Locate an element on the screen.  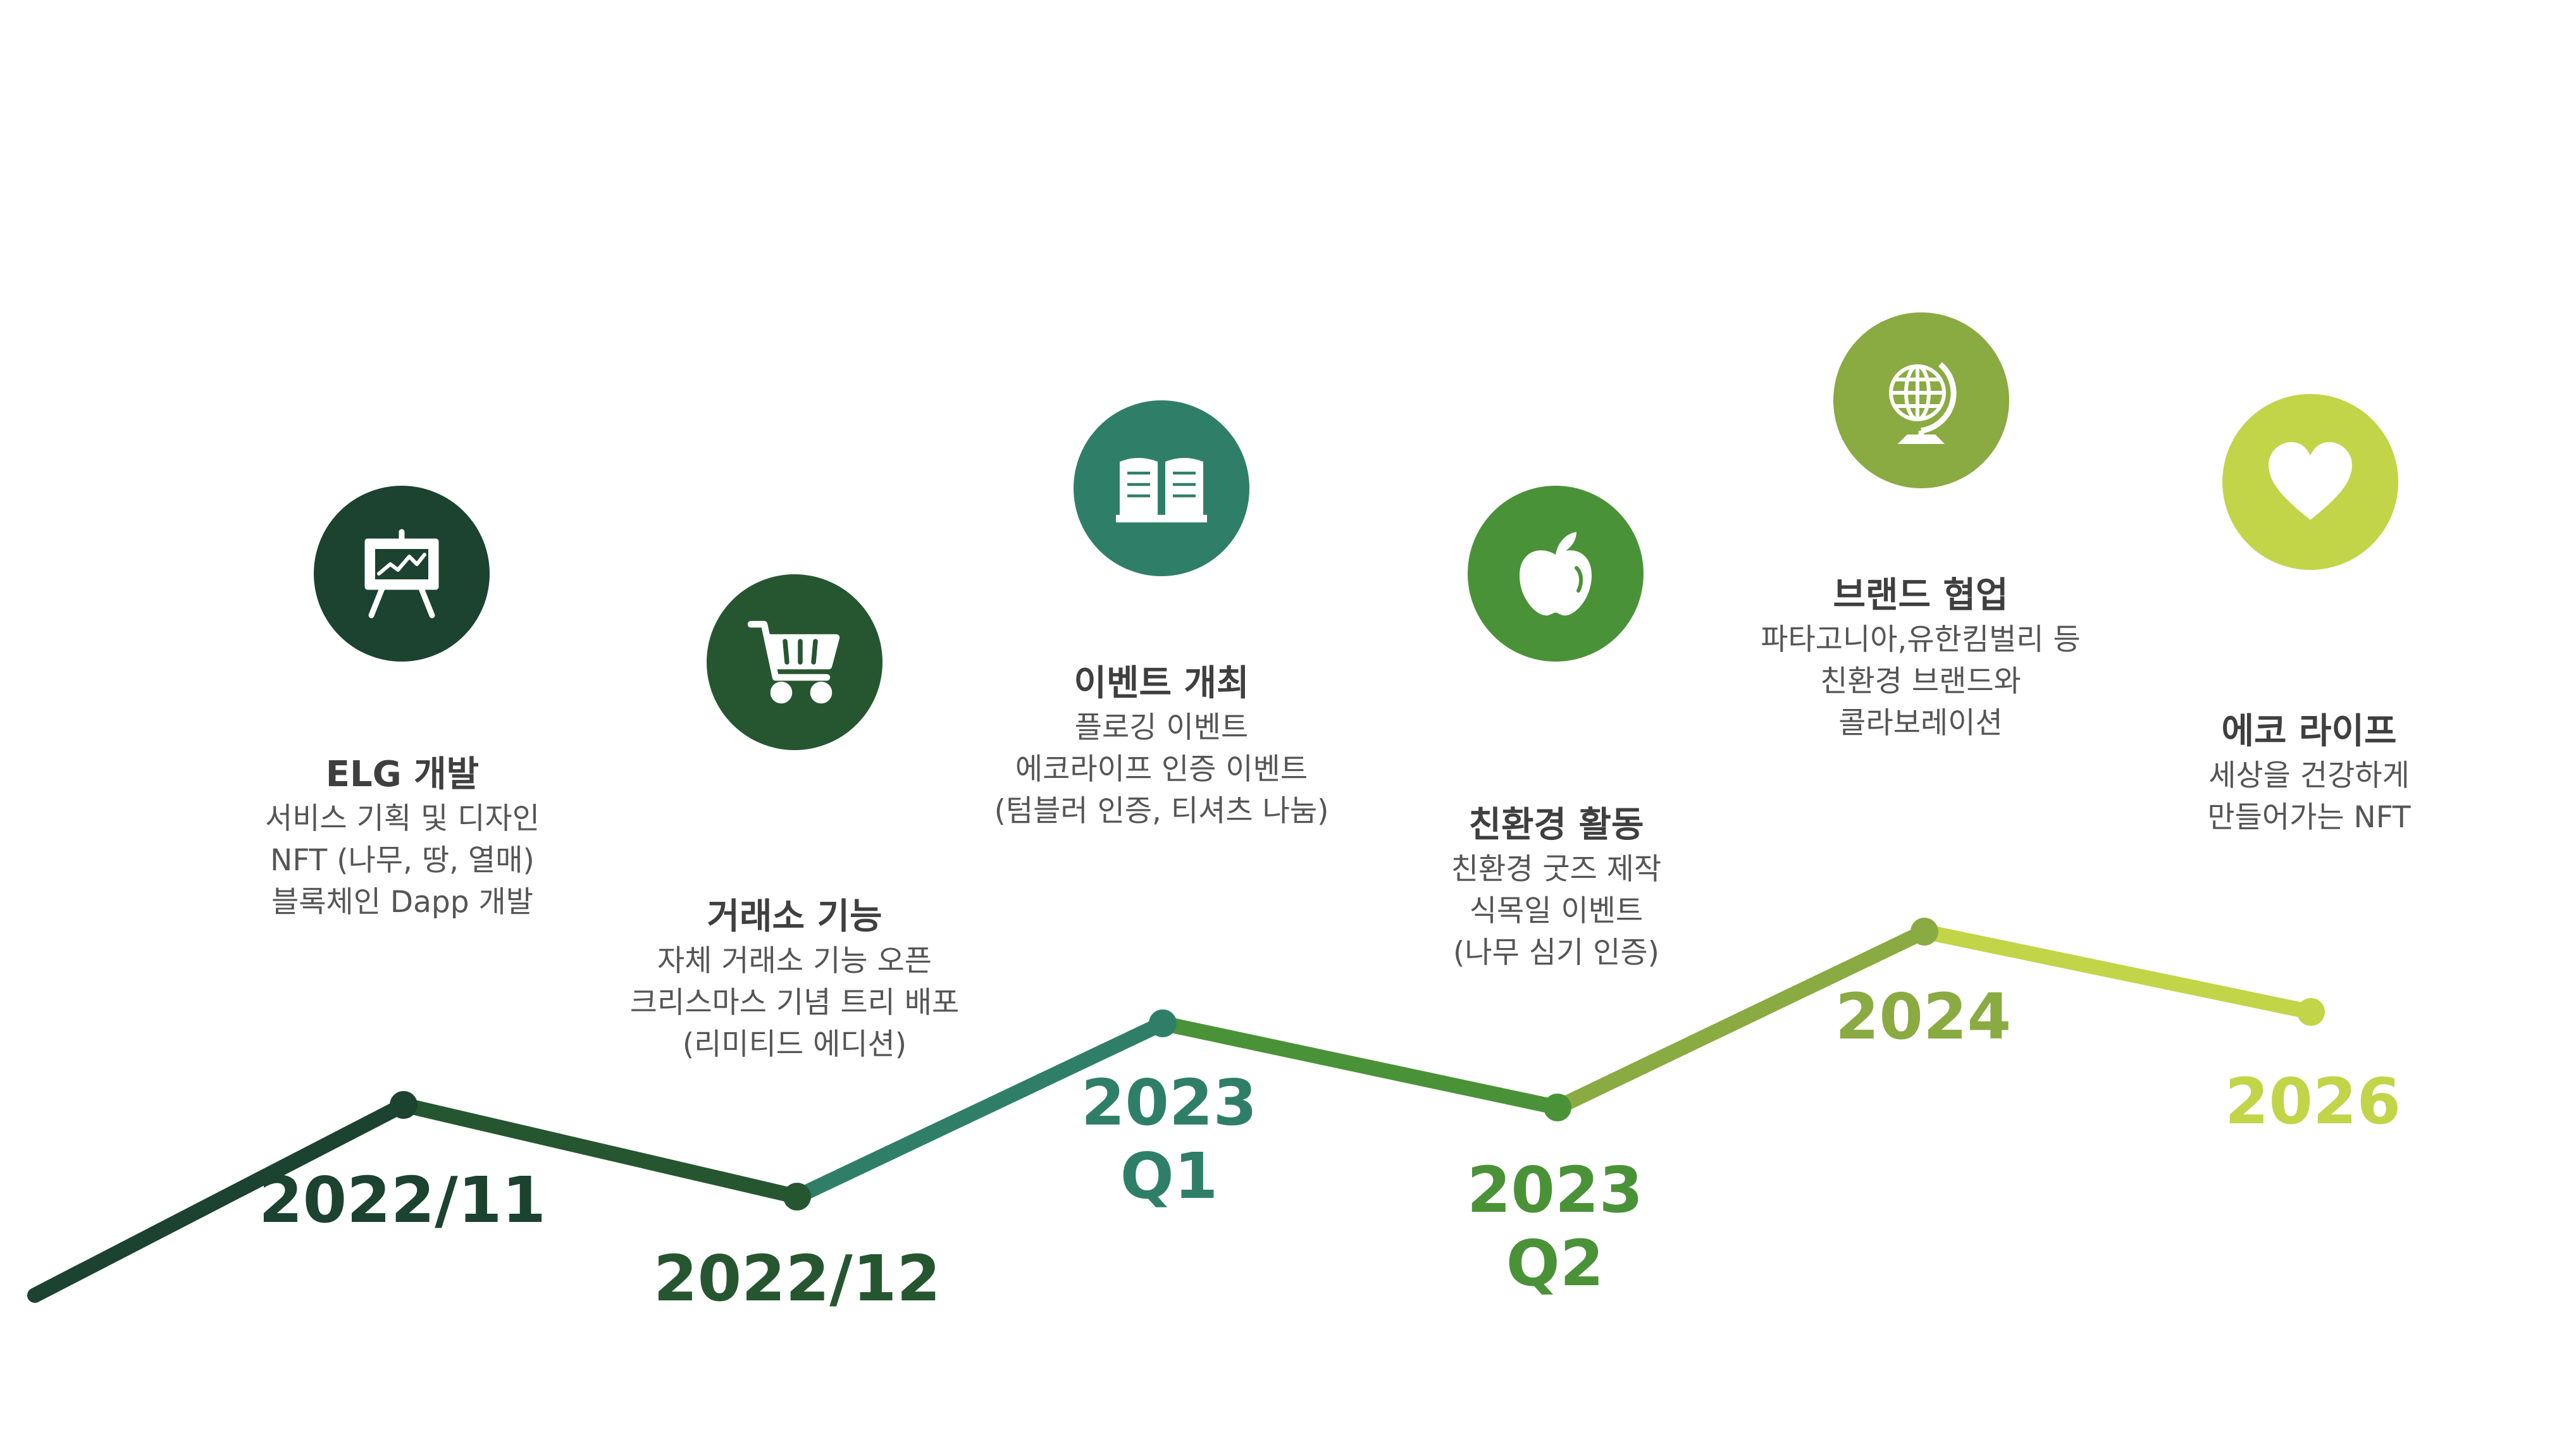
milestone-detail: 크리스마스 기념 트리 배포 is located at coordinates (795, 1002).